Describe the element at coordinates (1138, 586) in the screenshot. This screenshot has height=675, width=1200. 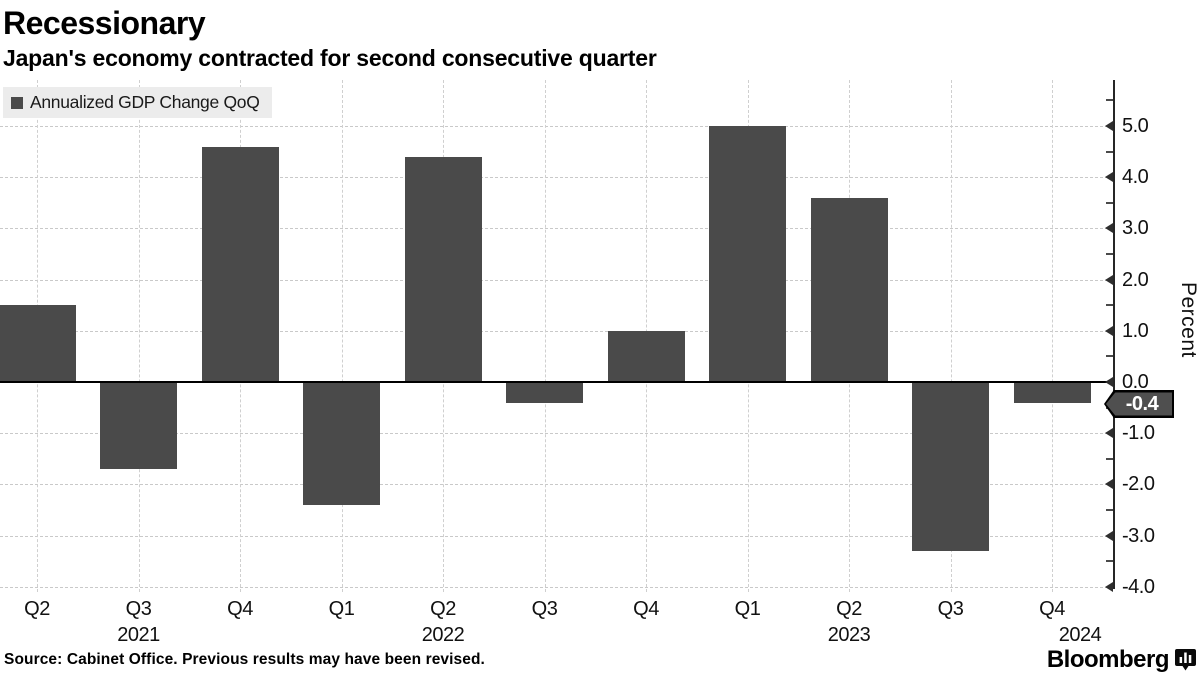
I see `y-tick-label: -4.0` at that location.